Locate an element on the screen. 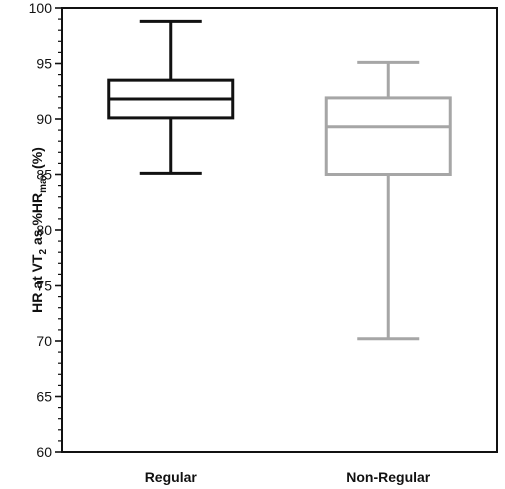  iqr-box is located at coordinates (388, 136).